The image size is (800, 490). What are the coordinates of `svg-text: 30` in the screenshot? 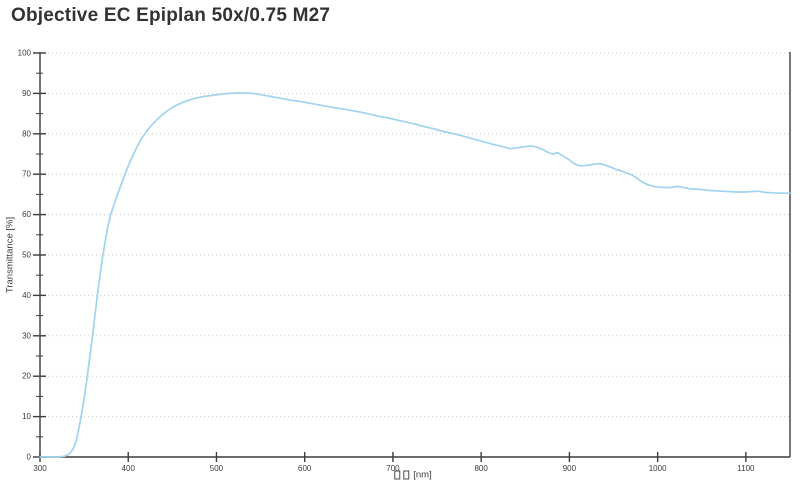 It's located at (26, 335).